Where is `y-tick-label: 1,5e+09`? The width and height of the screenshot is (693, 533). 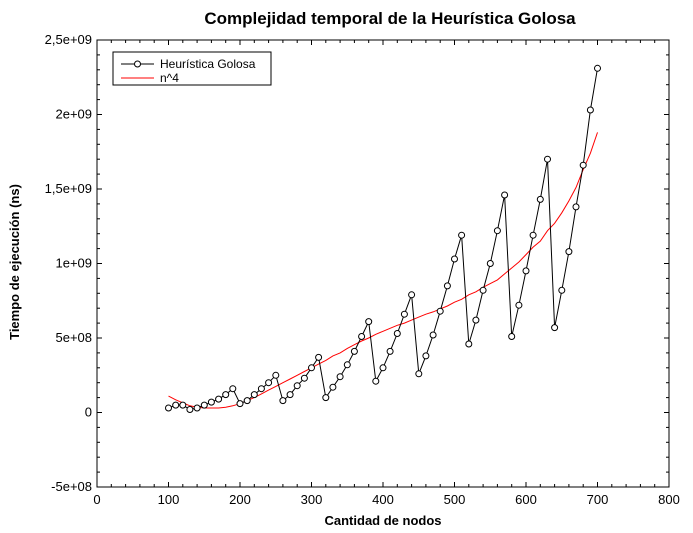 y-tick-label: 1,5e+09 is located at coordinates (68, 188).